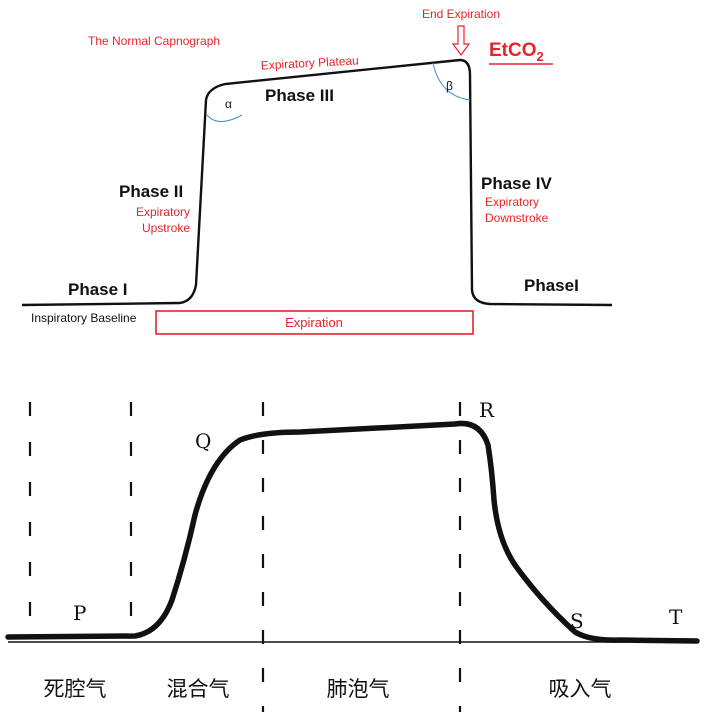 The height and width of the screenshot is (712, 721). What do you see at coordinates (358, 689) in the screenshot?
I see `segment-label-alveolar: 肺泡气` at bounding box center [358, 689].